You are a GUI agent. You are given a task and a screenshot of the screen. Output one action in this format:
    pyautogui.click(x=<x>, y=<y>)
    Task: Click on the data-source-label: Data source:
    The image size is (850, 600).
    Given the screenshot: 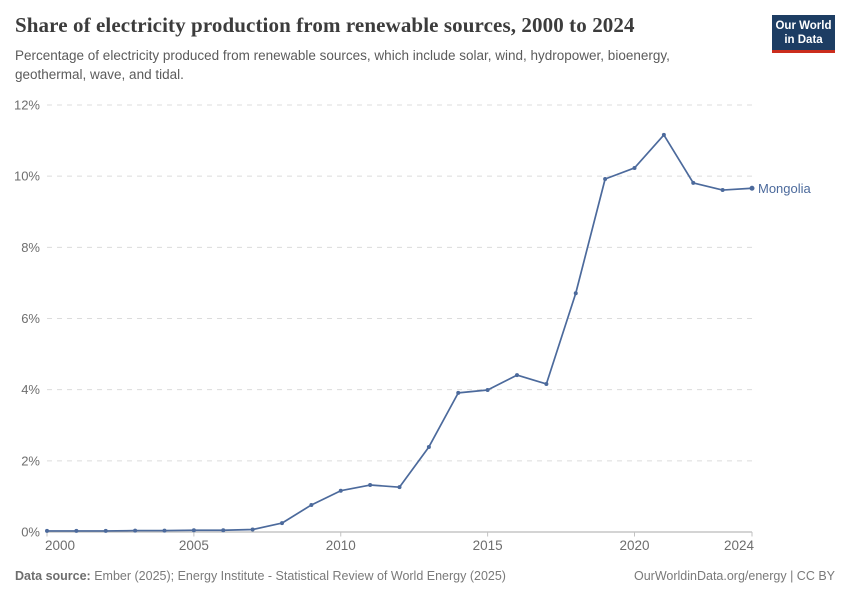 What is the action you would take?
    pyautogui.click(x=53, y=576)
    